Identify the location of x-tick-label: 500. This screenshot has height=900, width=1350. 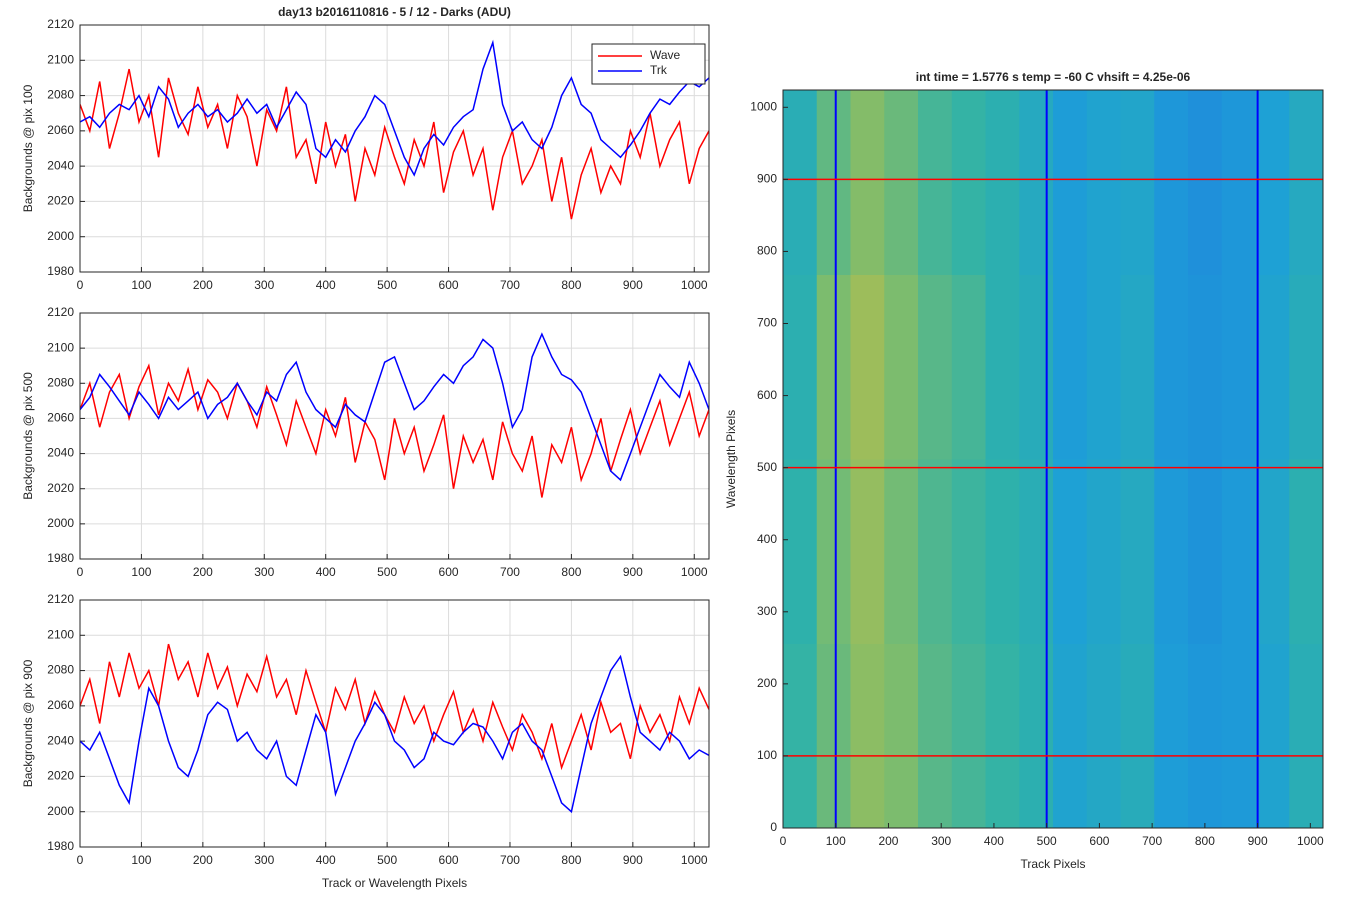
(1047, 841).